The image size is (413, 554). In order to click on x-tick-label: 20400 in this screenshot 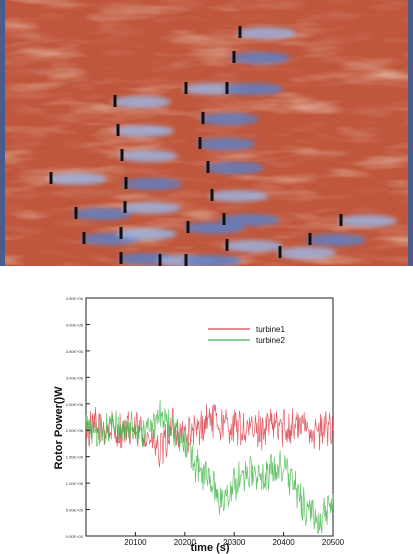, I will do `click(283, 542)`.